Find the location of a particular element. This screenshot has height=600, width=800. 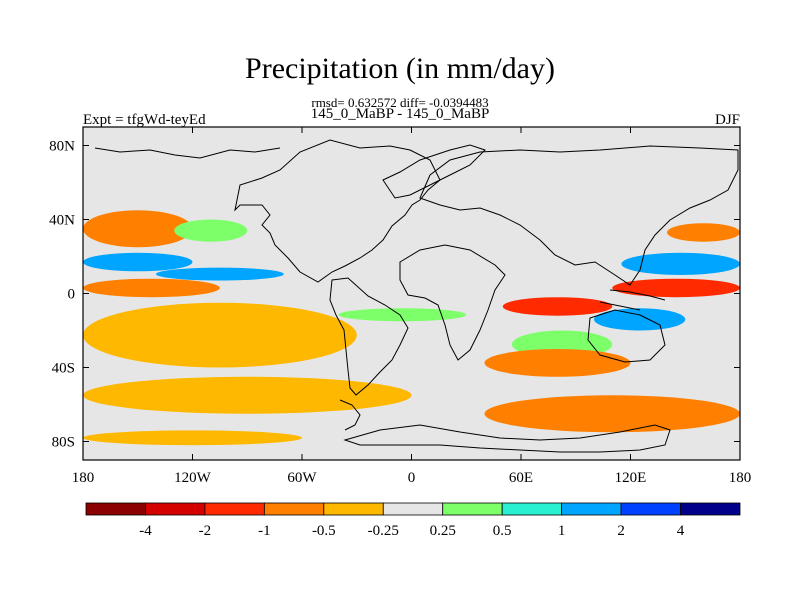

y-tick-label: 40S is located at coordinates (63, 369).